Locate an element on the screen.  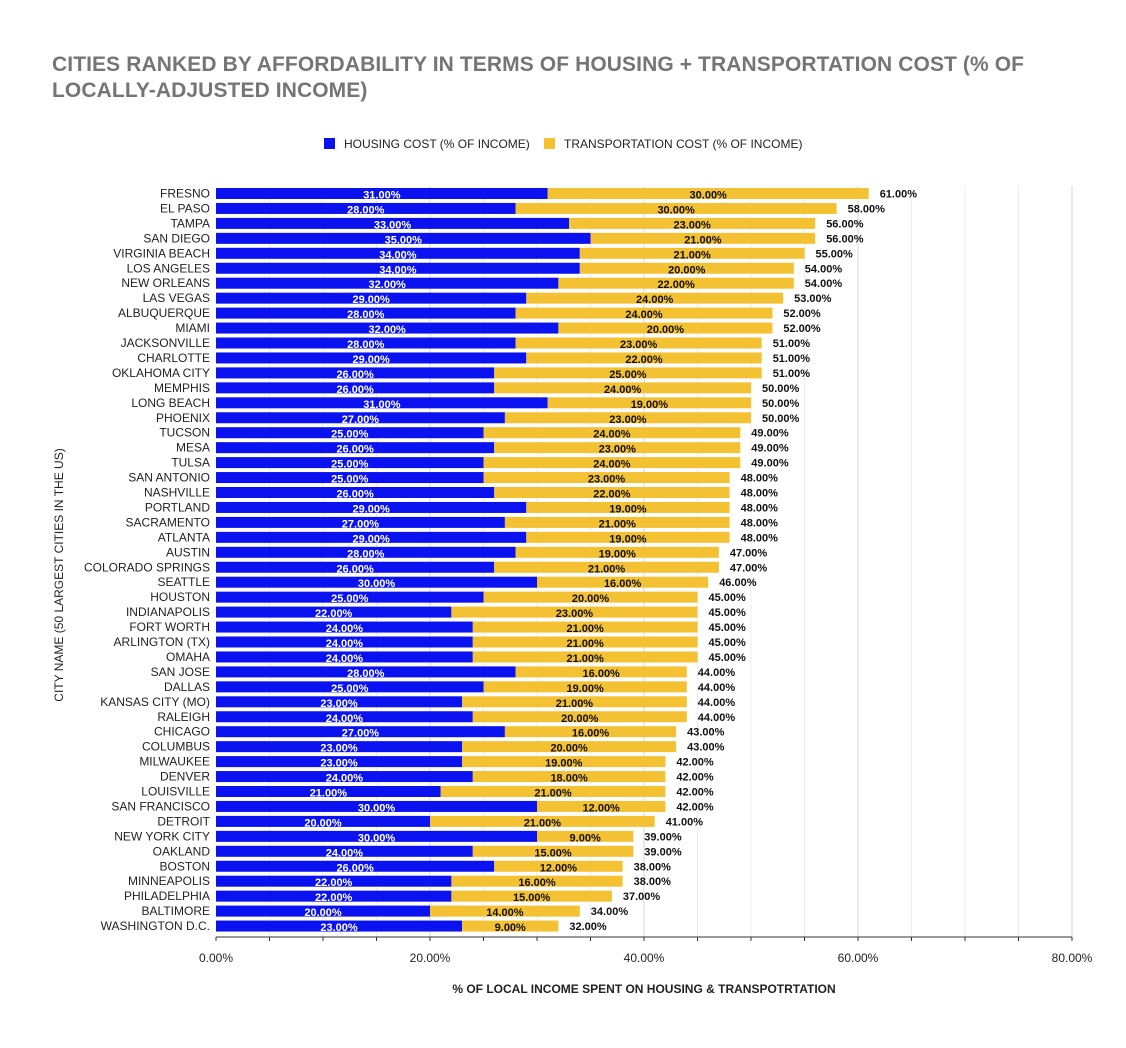
data-label-housing: 28.00% is located at coordinates (366, 554).